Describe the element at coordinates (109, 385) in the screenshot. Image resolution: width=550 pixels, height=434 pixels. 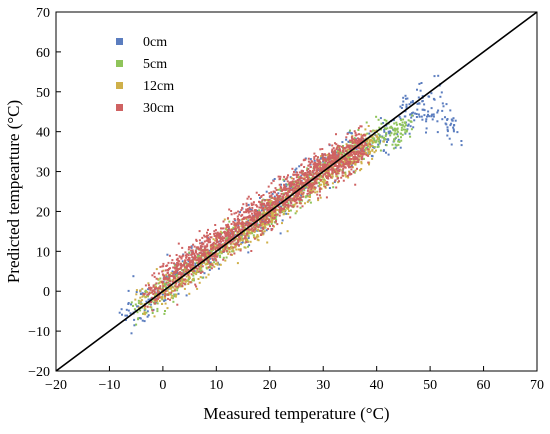
I see `x-tick-label: −10` at that location.